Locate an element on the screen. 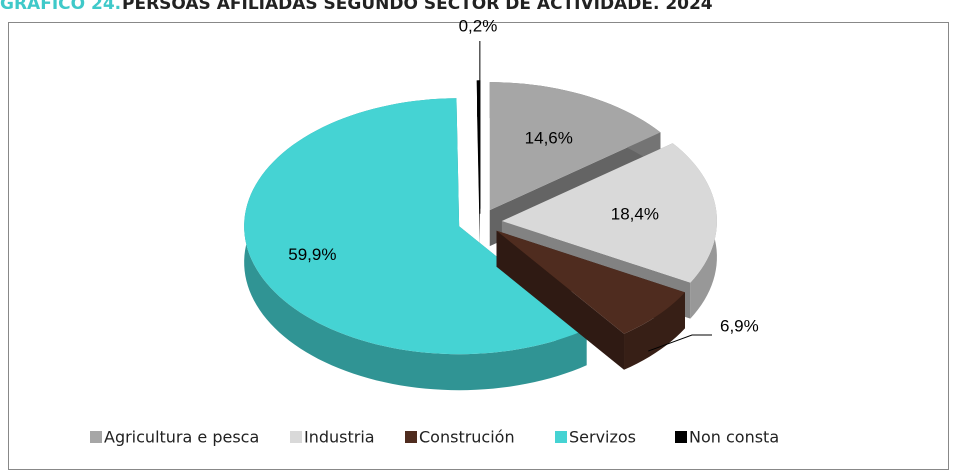 Image resolution: width=957 pixels, height=473 pixels. legend-label: Non consta is located at coordinates (734, 437).